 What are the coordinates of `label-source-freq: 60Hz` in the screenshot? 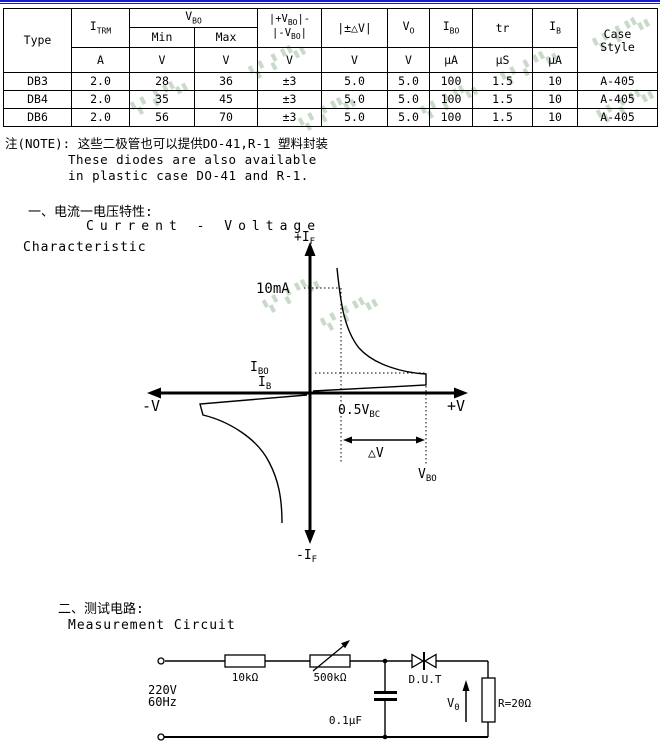 It's located at (162, 702).